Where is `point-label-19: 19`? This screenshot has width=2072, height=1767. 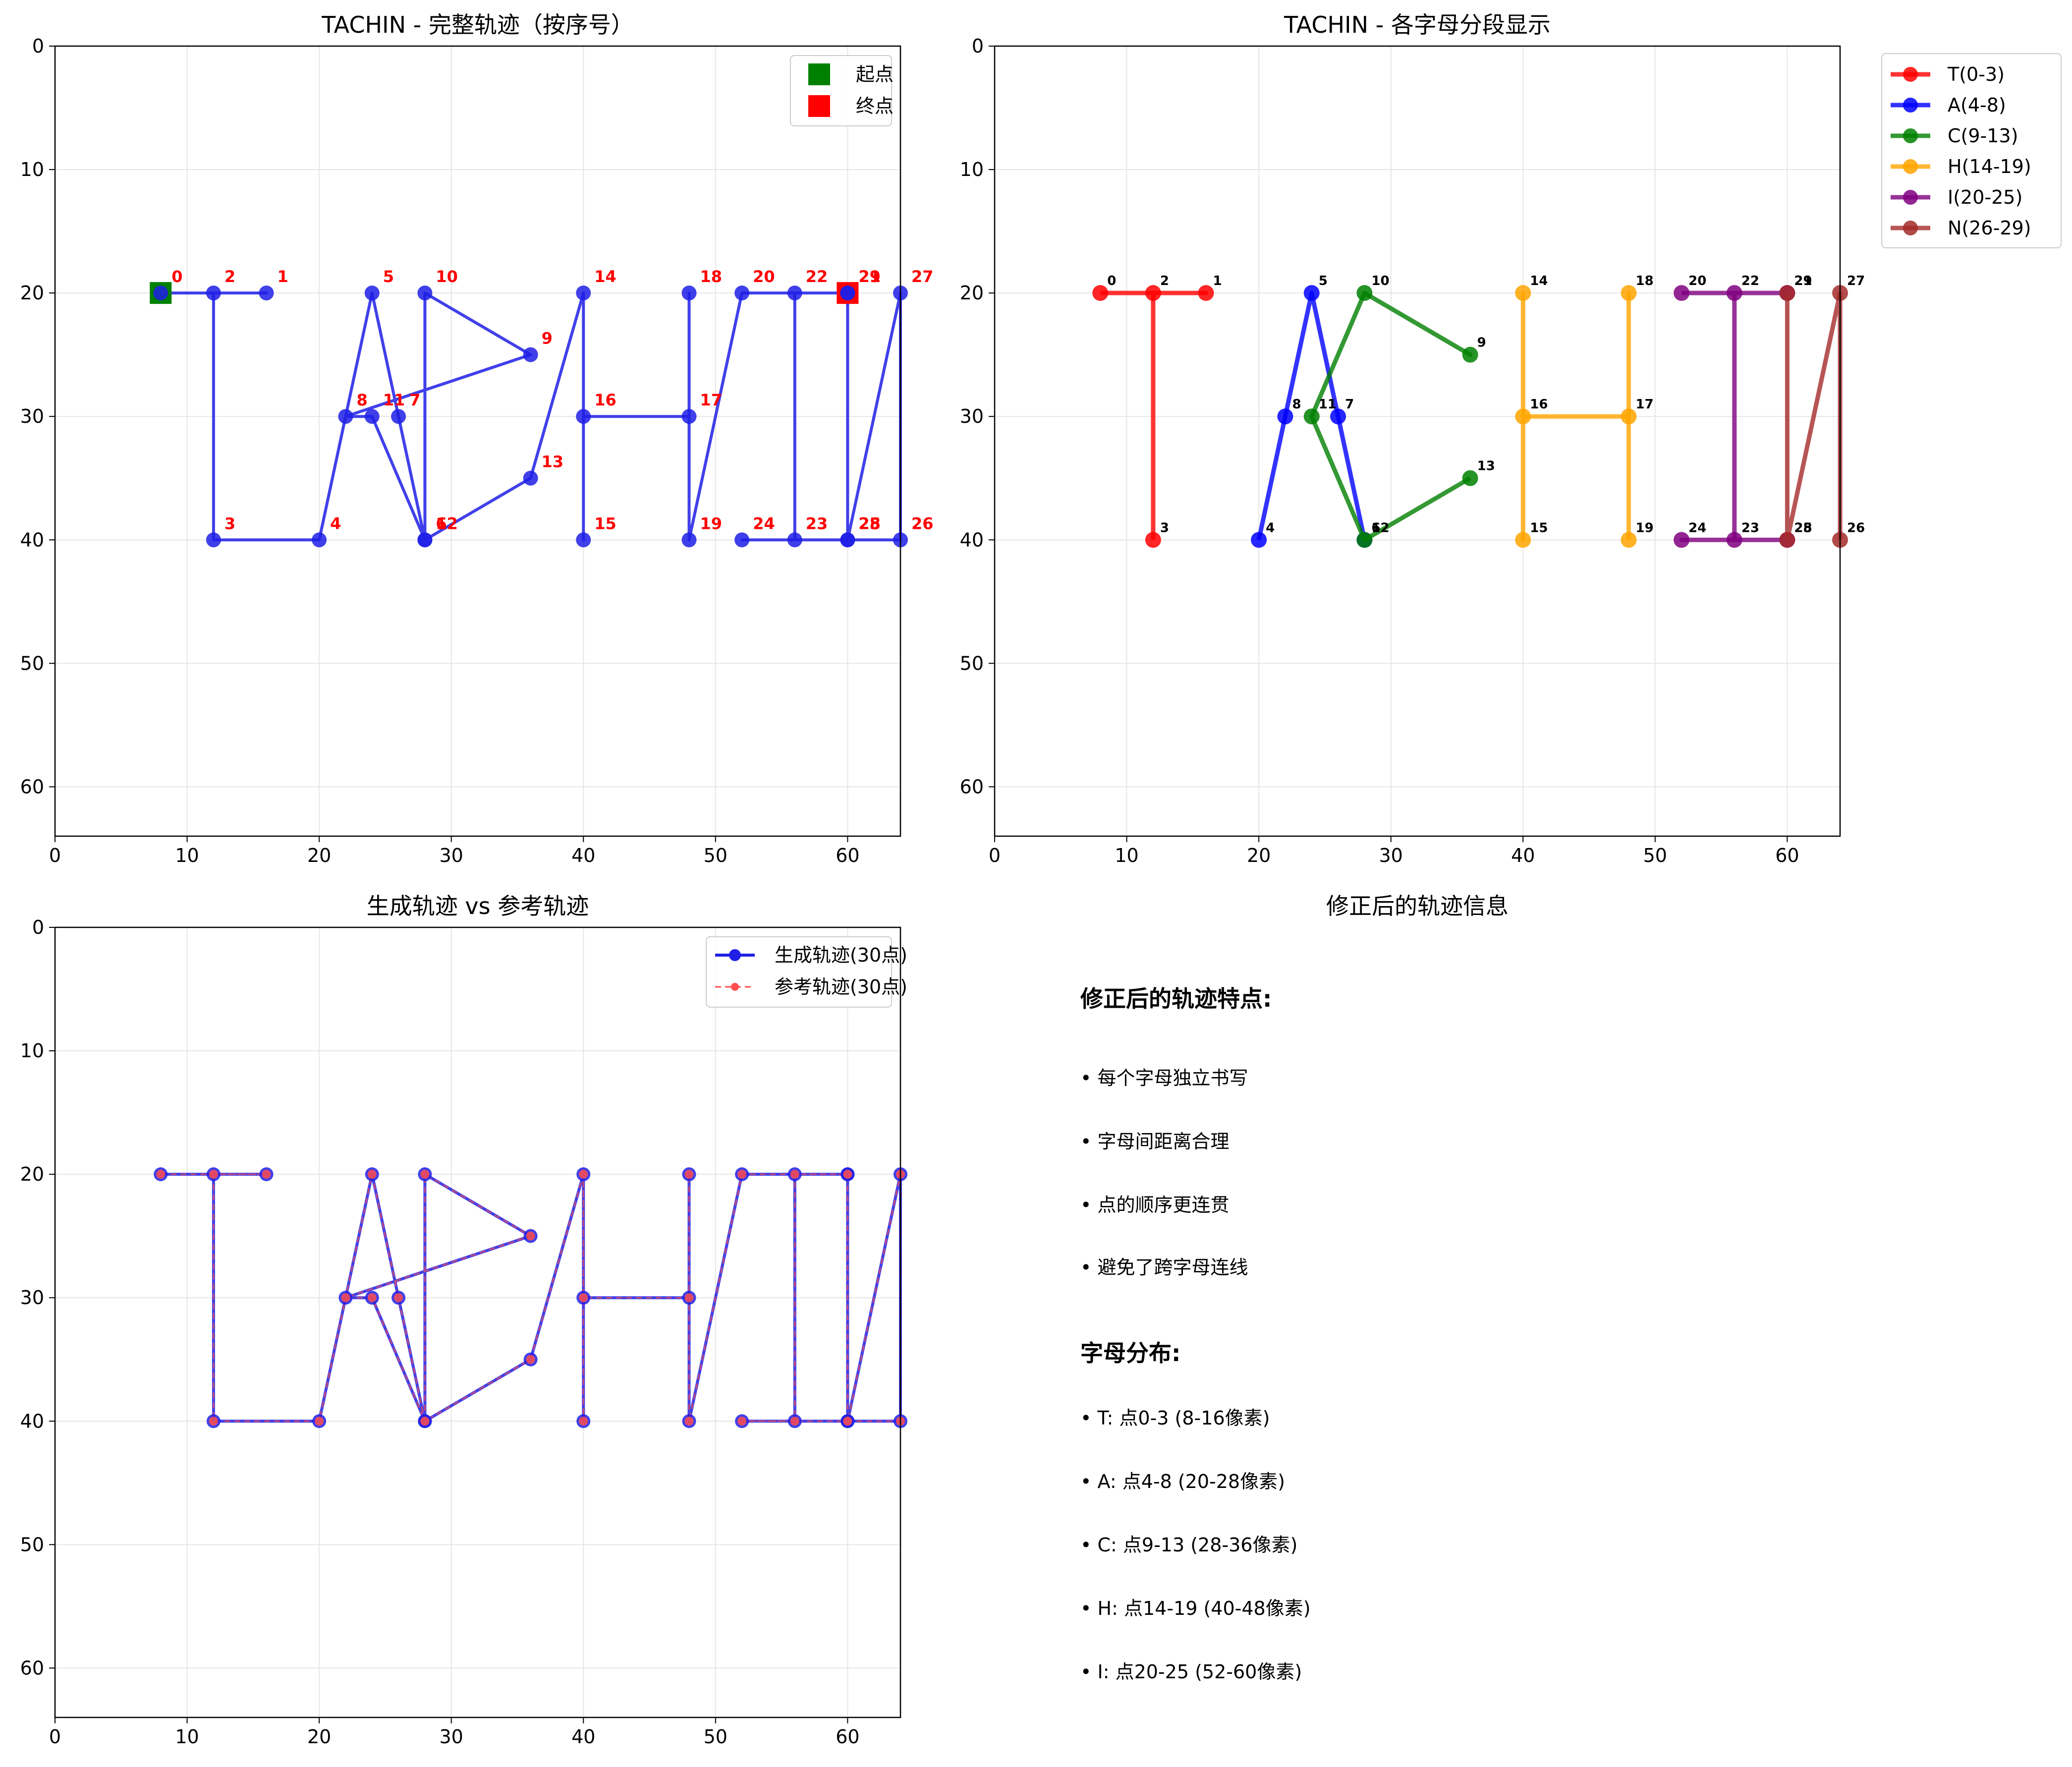 point-label-19: 19 is located at coordinates (711, 523).